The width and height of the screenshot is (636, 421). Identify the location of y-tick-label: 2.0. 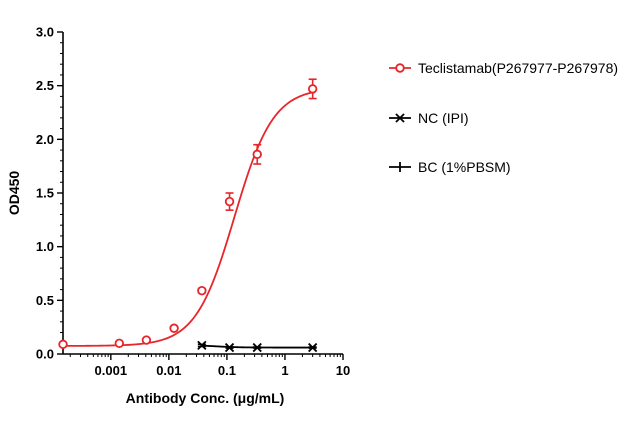
(45, 139).